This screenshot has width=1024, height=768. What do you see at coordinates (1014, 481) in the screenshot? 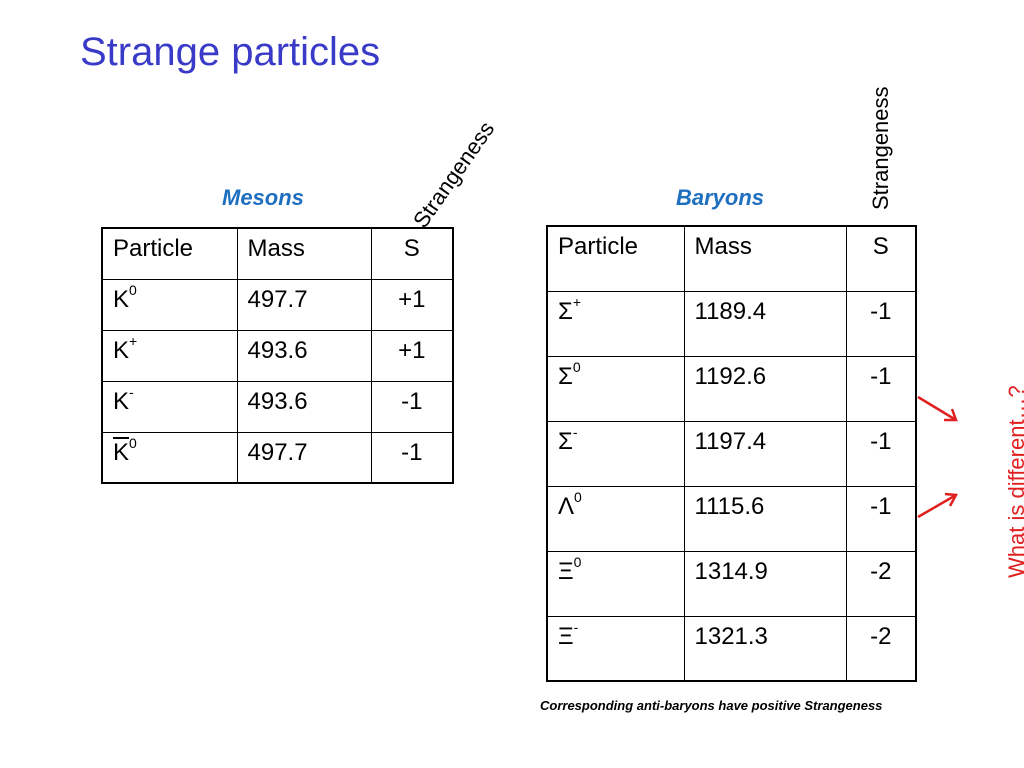
I see `side-question: What is different…?` at bounding box center [1014, 481].